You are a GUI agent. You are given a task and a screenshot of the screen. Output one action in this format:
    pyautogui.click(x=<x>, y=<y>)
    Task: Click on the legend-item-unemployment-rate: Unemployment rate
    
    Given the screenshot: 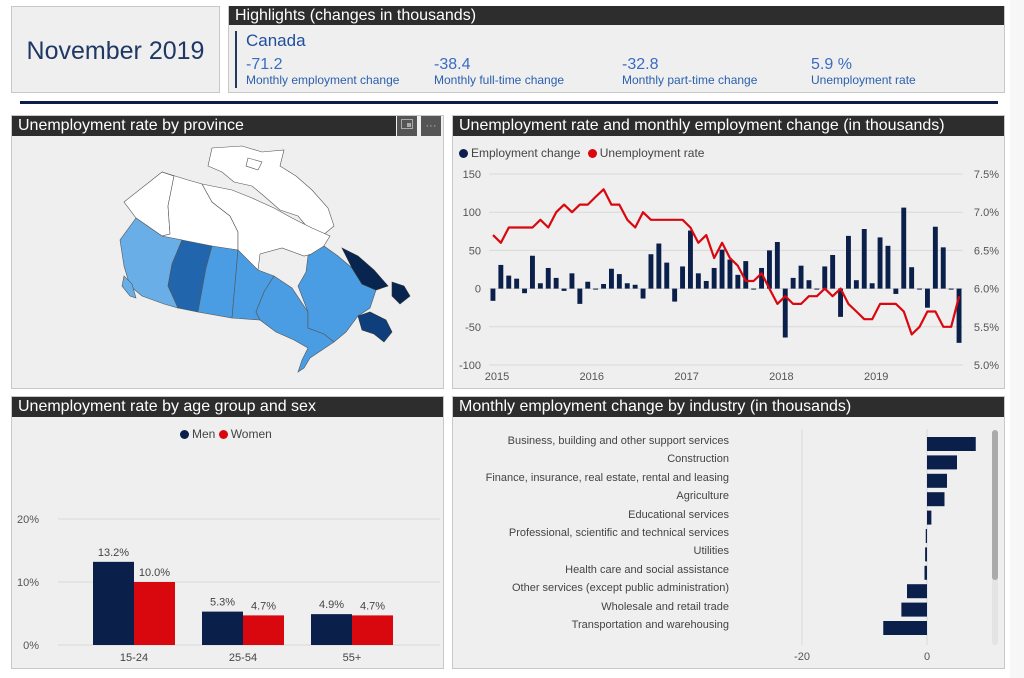 What is the action you would take?
    pyautogui.click(x=646, y=153)
    